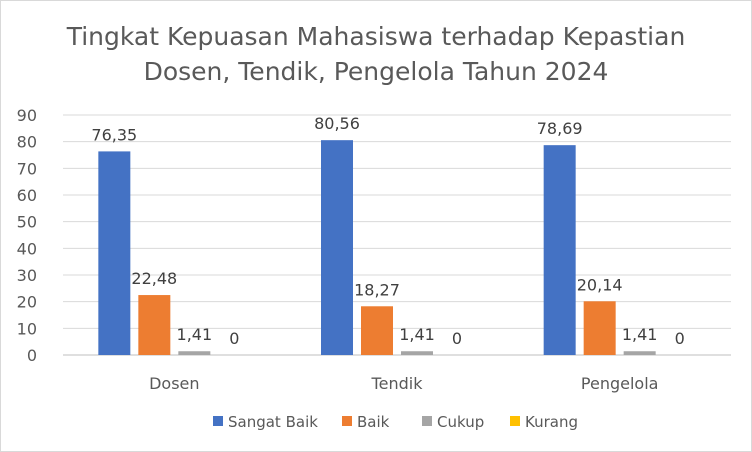 Image resolution: width=752 pixels, height=452 pixels. Describe the element at coordinates (377, 289) in the screenshot. I see `data-label: 18,27` at that location.